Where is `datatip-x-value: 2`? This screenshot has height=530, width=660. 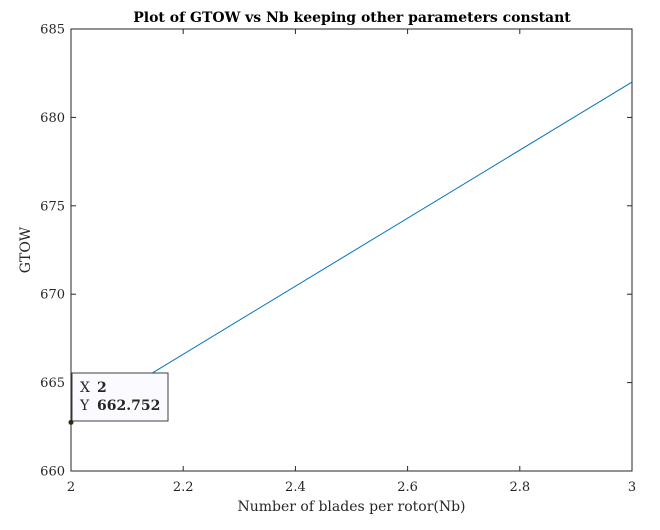
datatip-x-value: 2 is located at coordinates (102, 388).